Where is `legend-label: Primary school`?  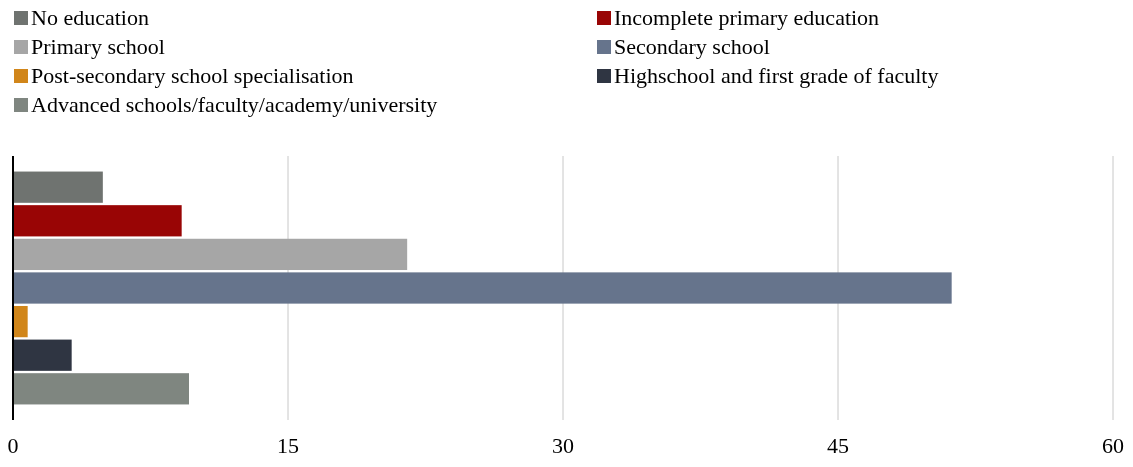 legend-label: Primary school is located at coordinates (98, 46).